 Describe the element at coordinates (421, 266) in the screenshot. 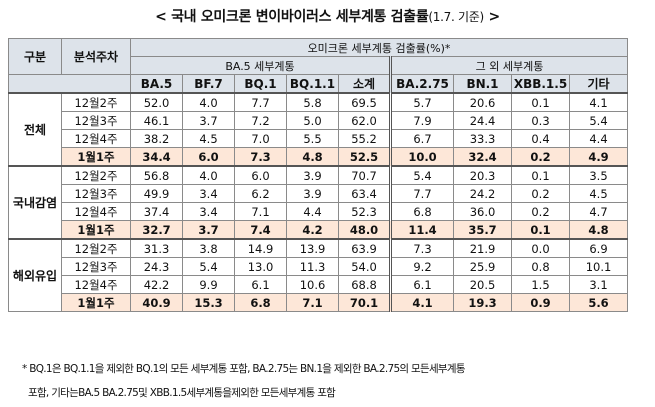

I see `value-cell: 9.2` at that location.